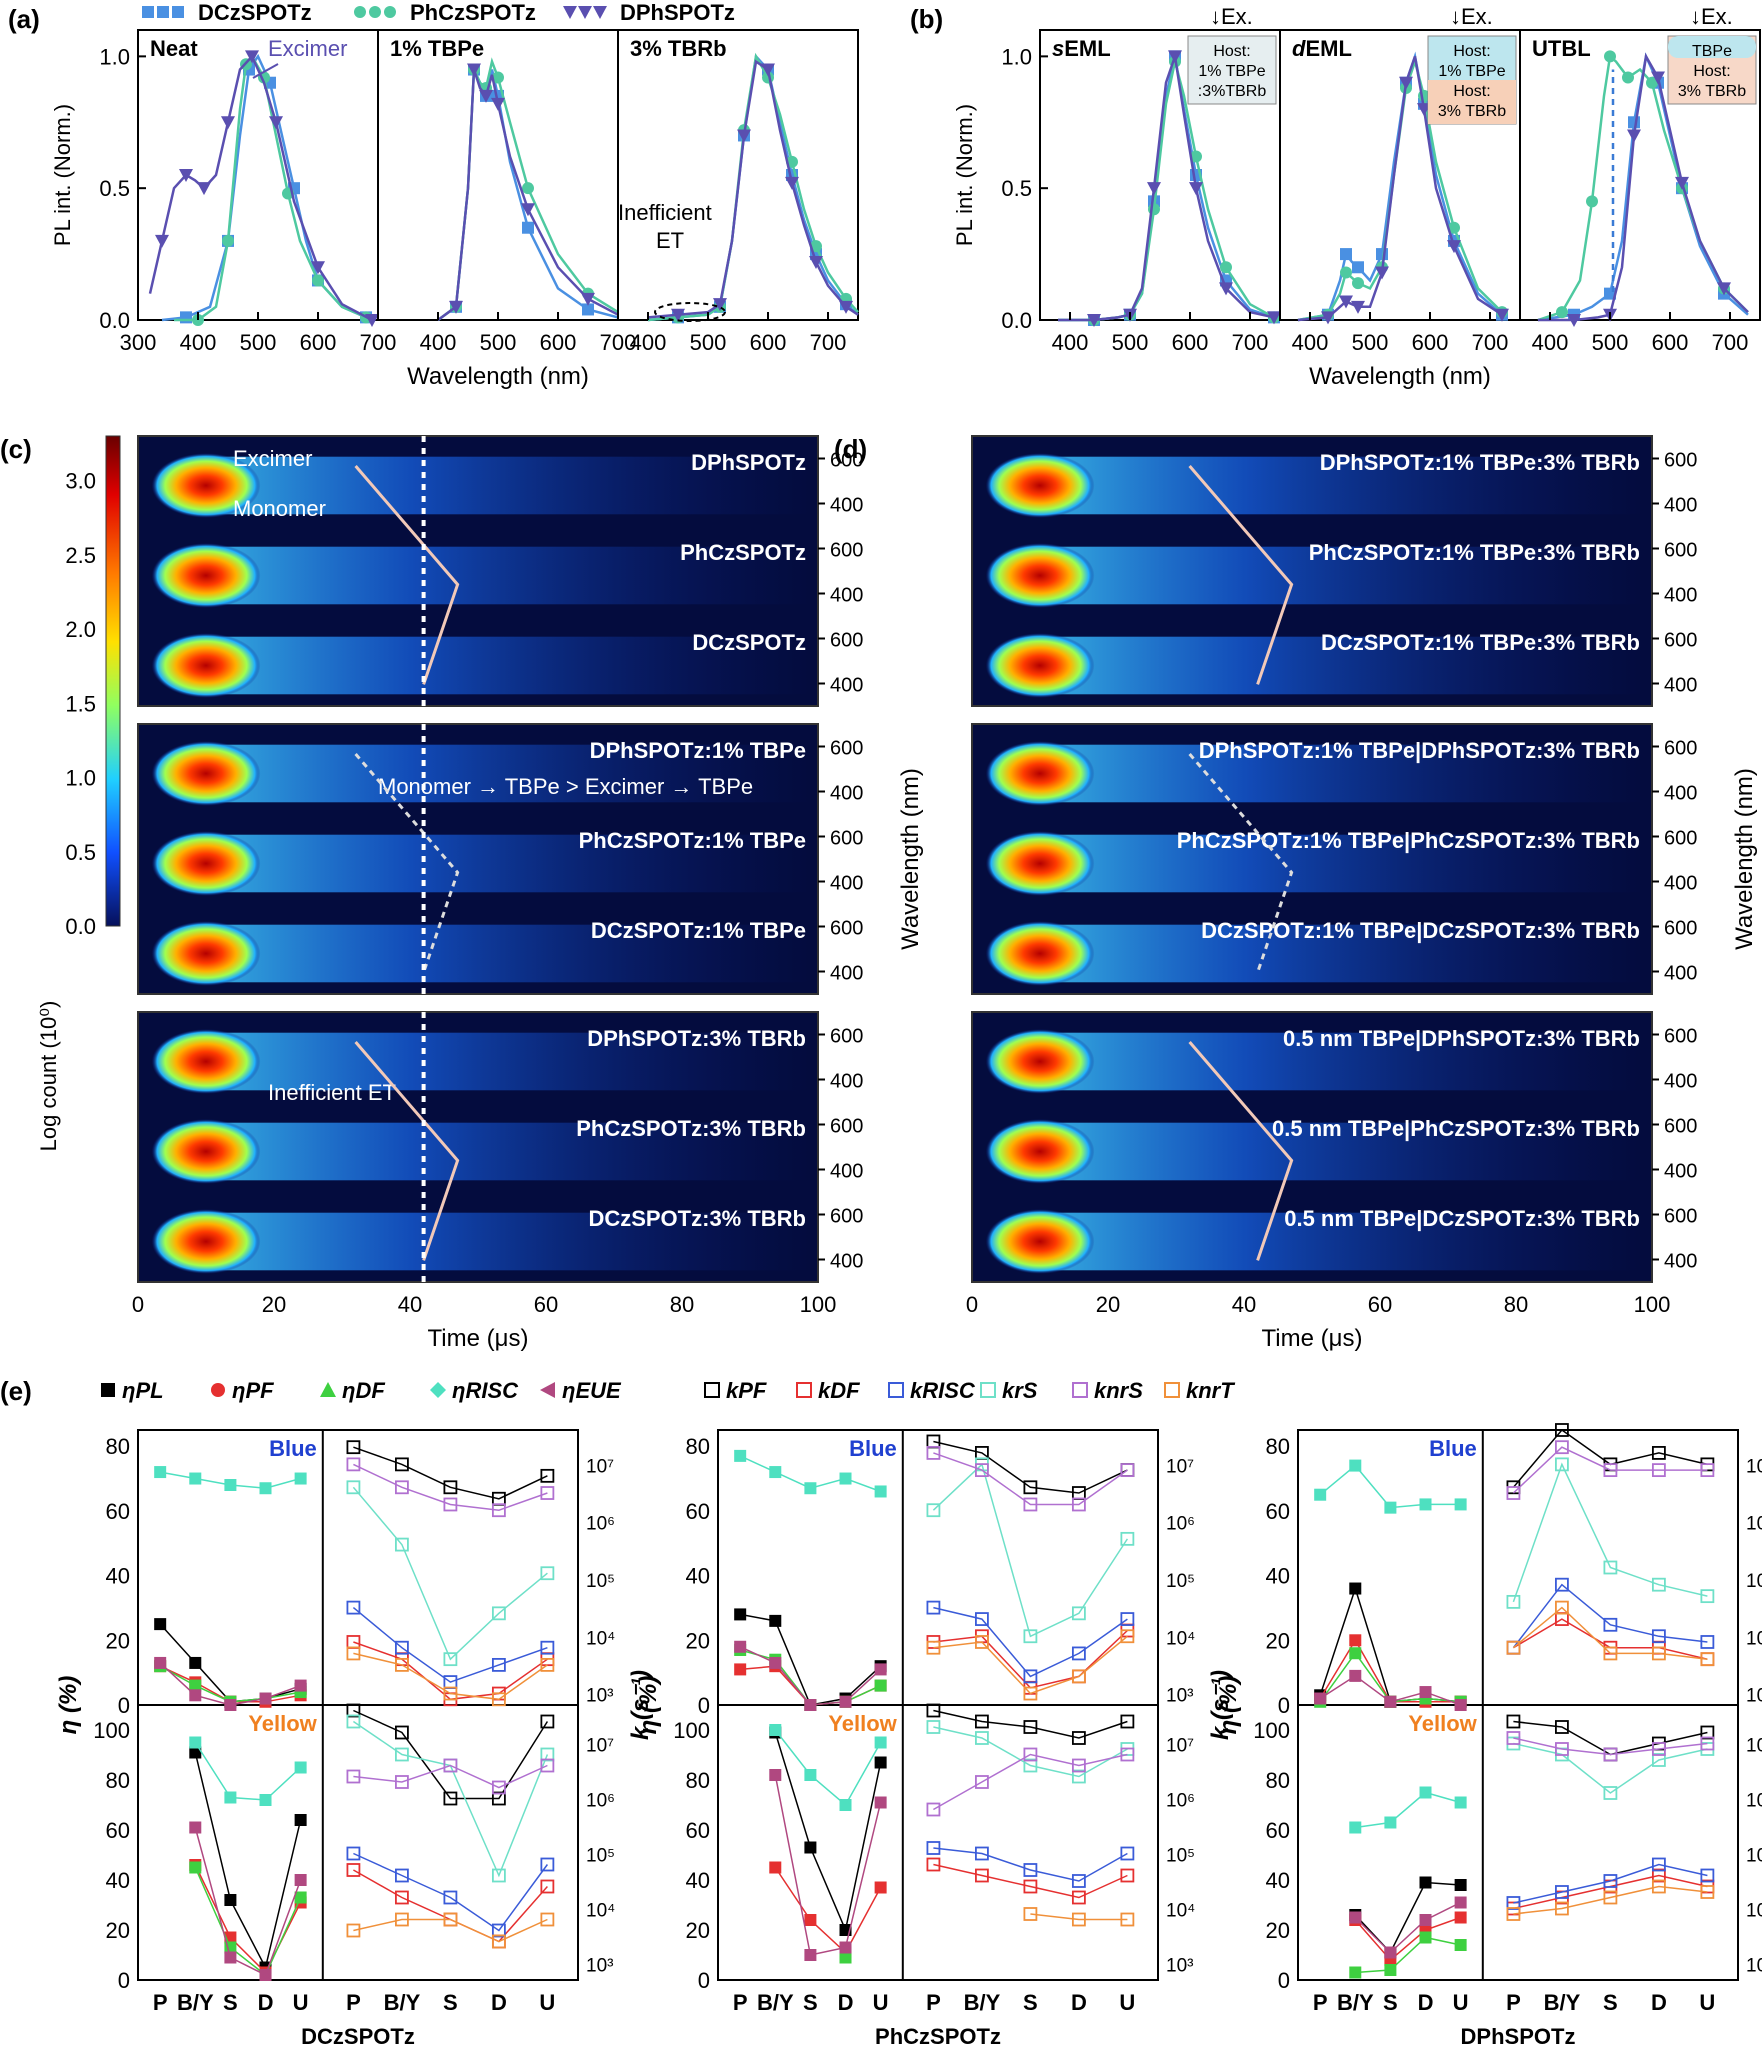 Image resolution: width=1762 pixels, height=2066 pixels. What do you see at coordinates (499, 2002) in the screenshot?
I see `category-label: D` at bounding box center [499, 2002].